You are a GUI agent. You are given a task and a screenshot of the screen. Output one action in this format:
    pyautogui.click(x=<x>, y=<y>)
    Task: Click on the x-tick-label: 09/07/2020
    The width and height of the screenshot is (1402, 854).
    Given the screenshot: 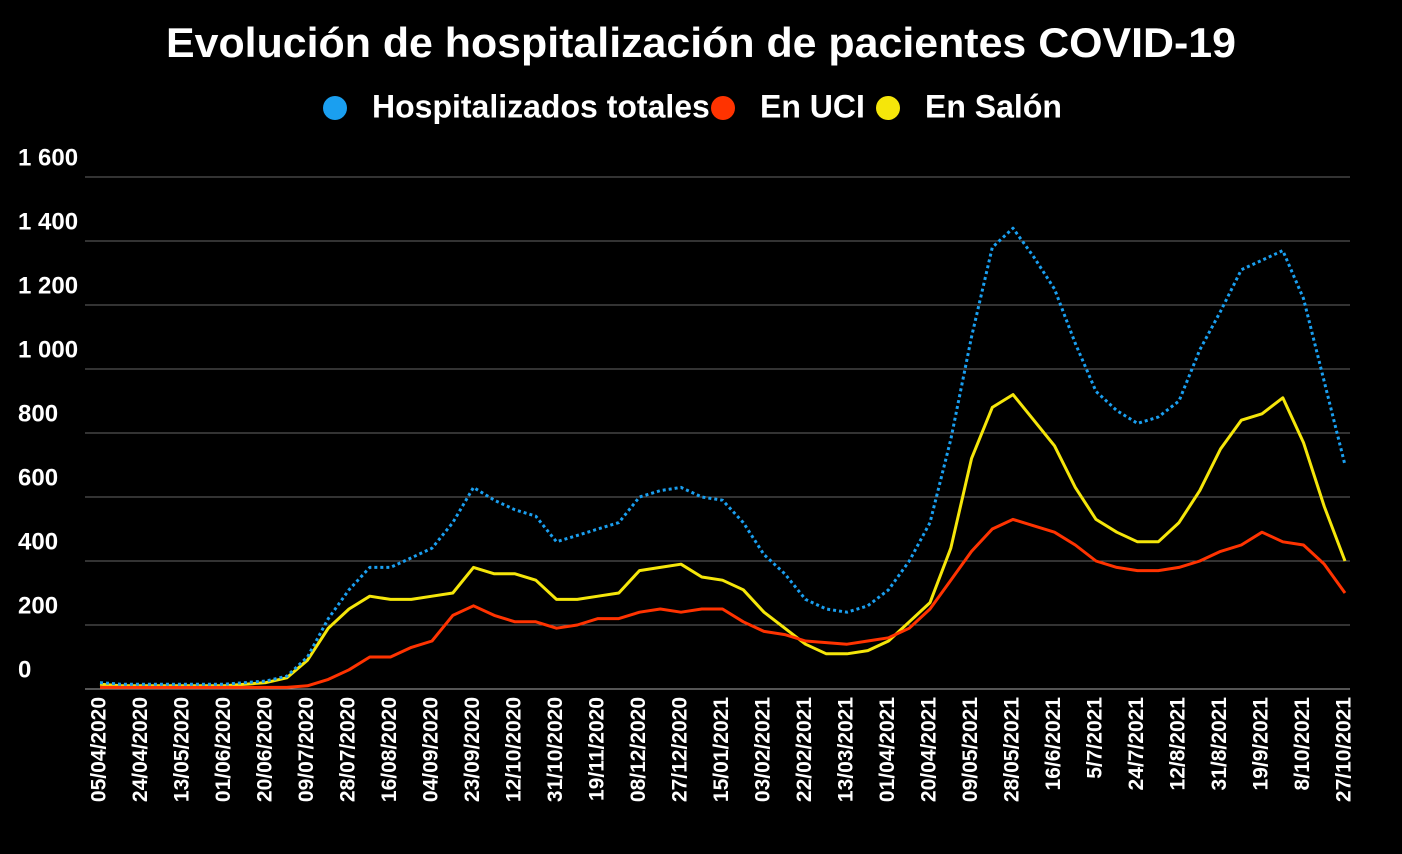 What is the action you would take?
    pyautogui.click(x=306, y=749)
    